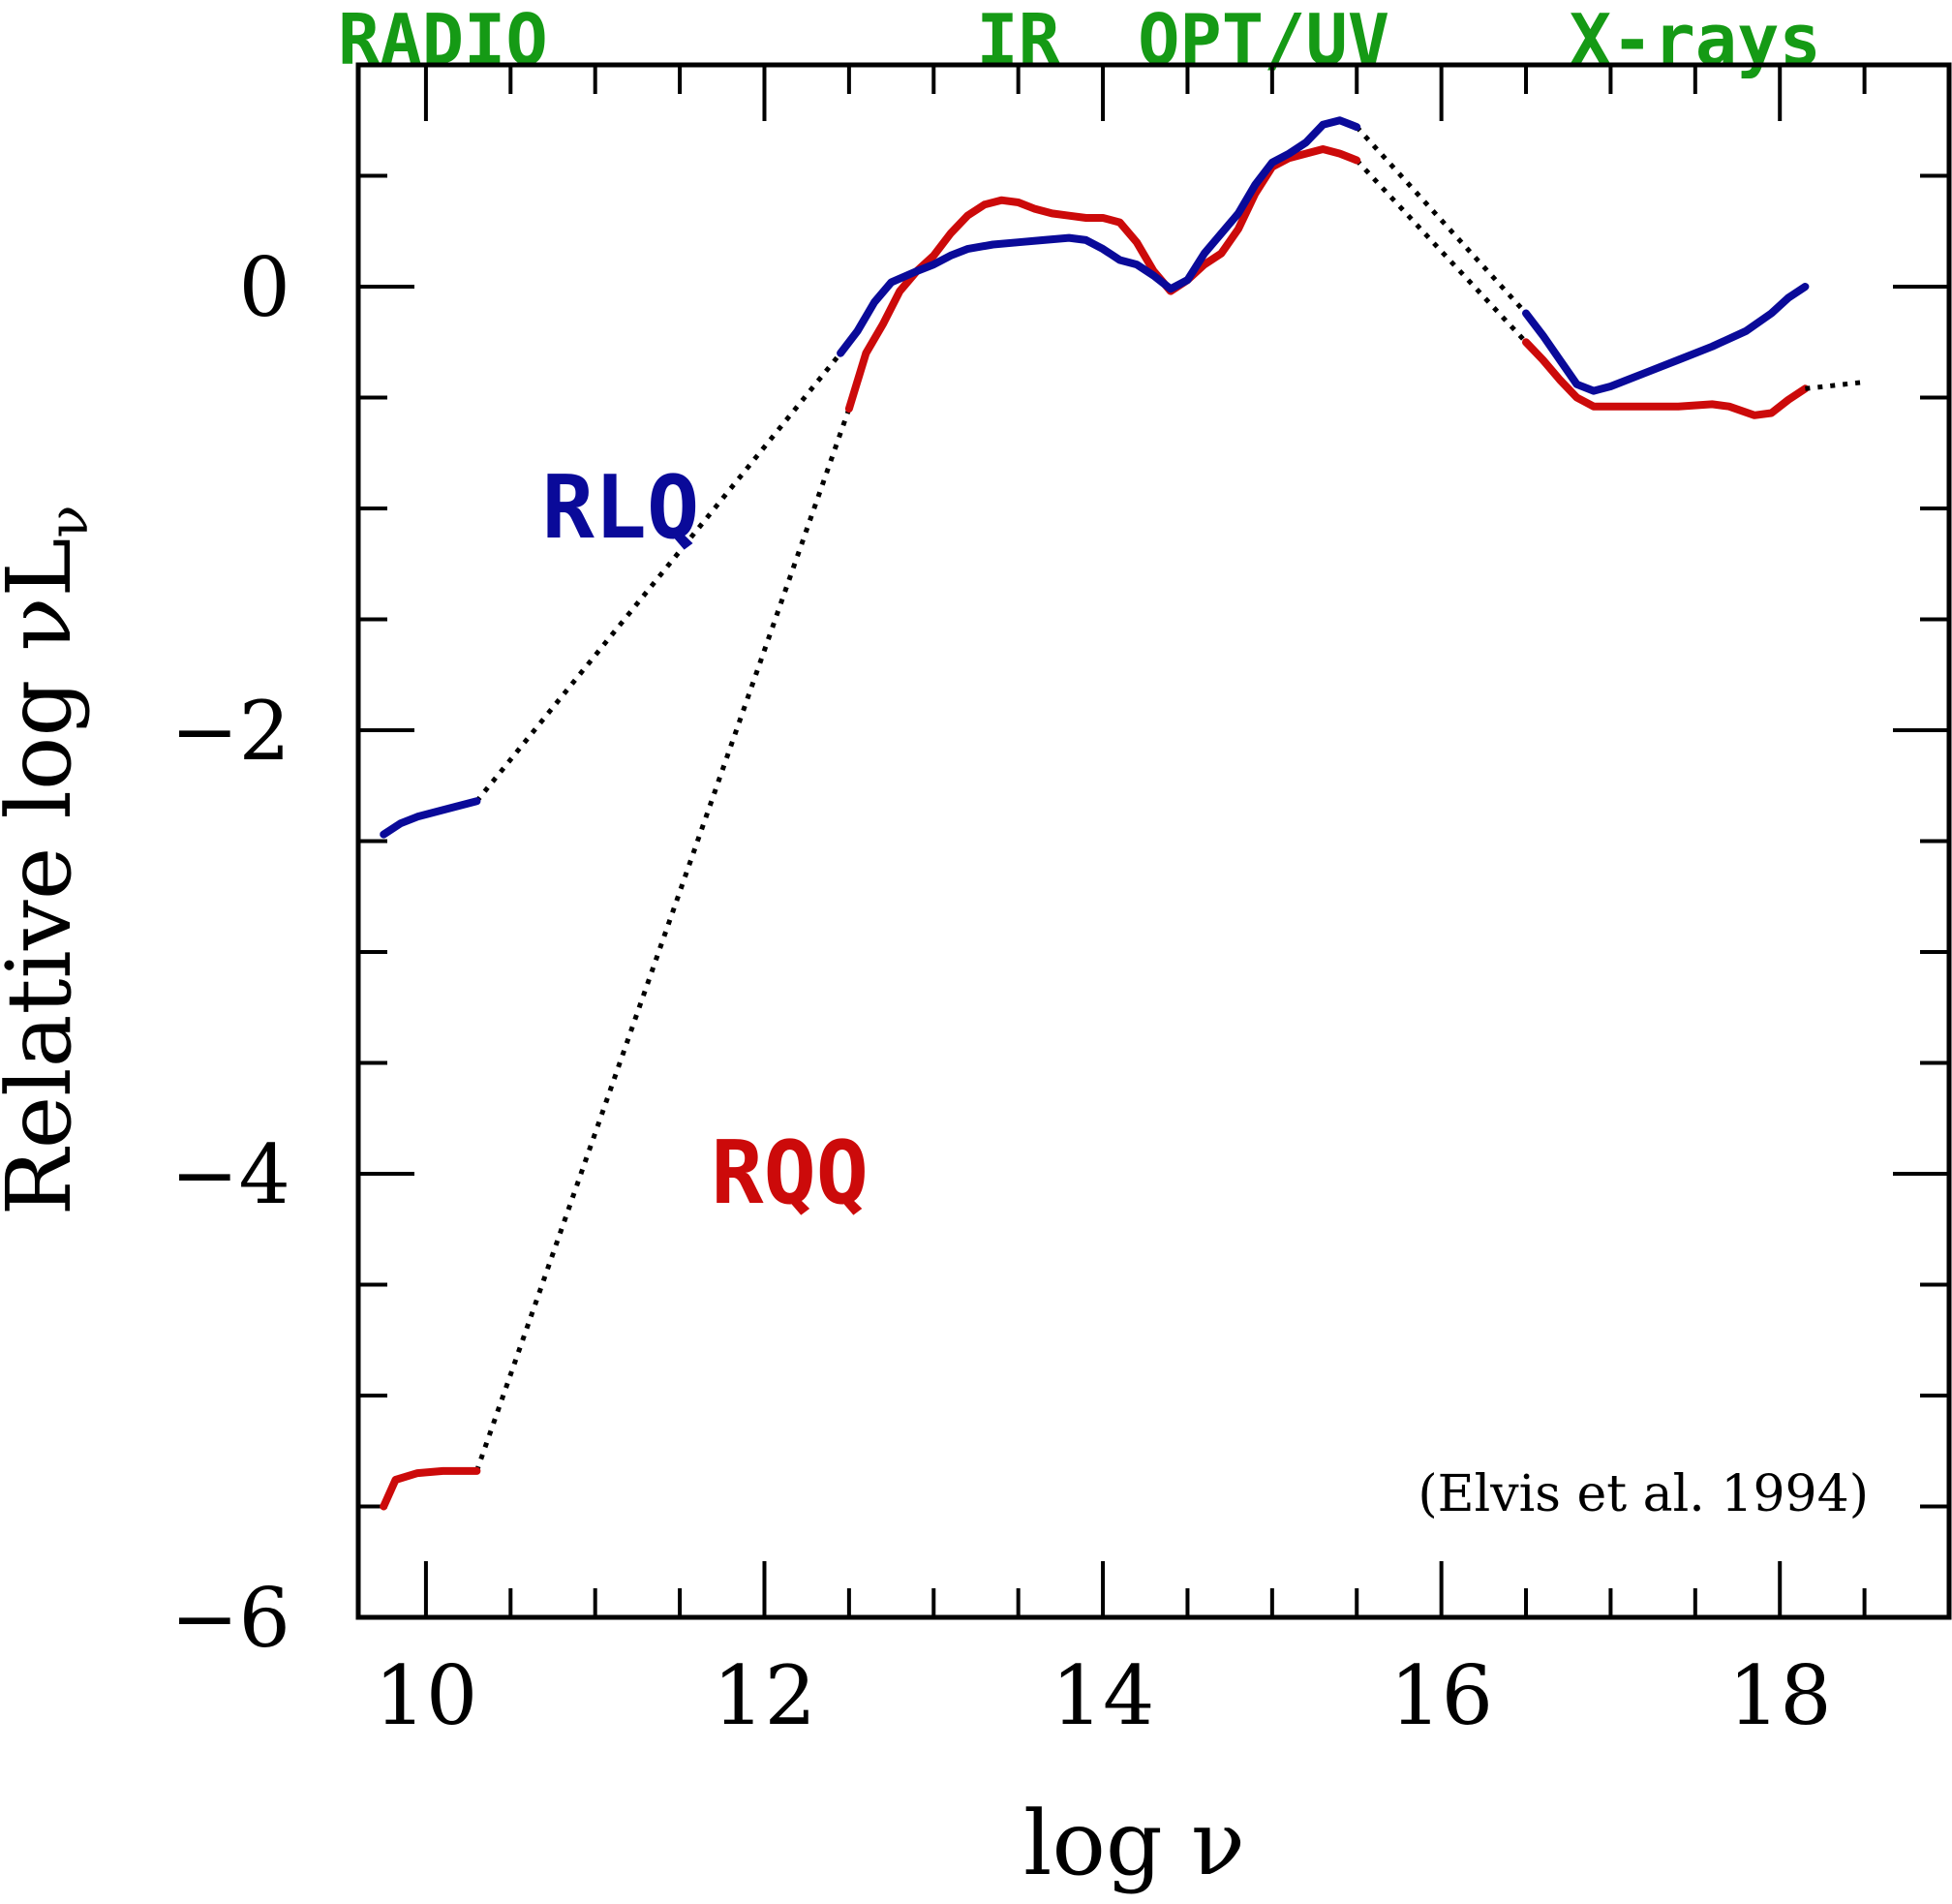  Describe the element at coordinates (1780, 1696) in the screenshot. I see `x-tick-label: 18` at that location.